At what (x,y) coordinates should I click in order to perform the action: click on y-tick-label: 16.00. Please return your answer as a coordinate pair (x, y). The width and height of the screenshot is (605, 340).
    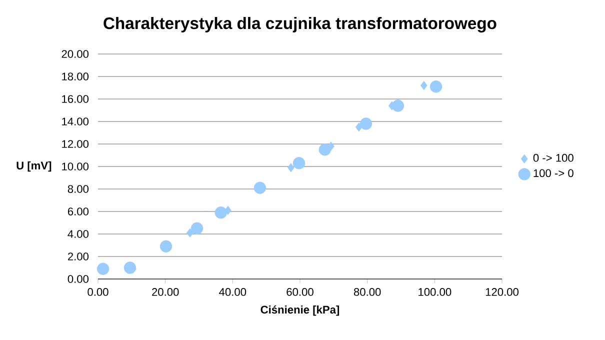
    Looking at the image, I should click on (75, 99).